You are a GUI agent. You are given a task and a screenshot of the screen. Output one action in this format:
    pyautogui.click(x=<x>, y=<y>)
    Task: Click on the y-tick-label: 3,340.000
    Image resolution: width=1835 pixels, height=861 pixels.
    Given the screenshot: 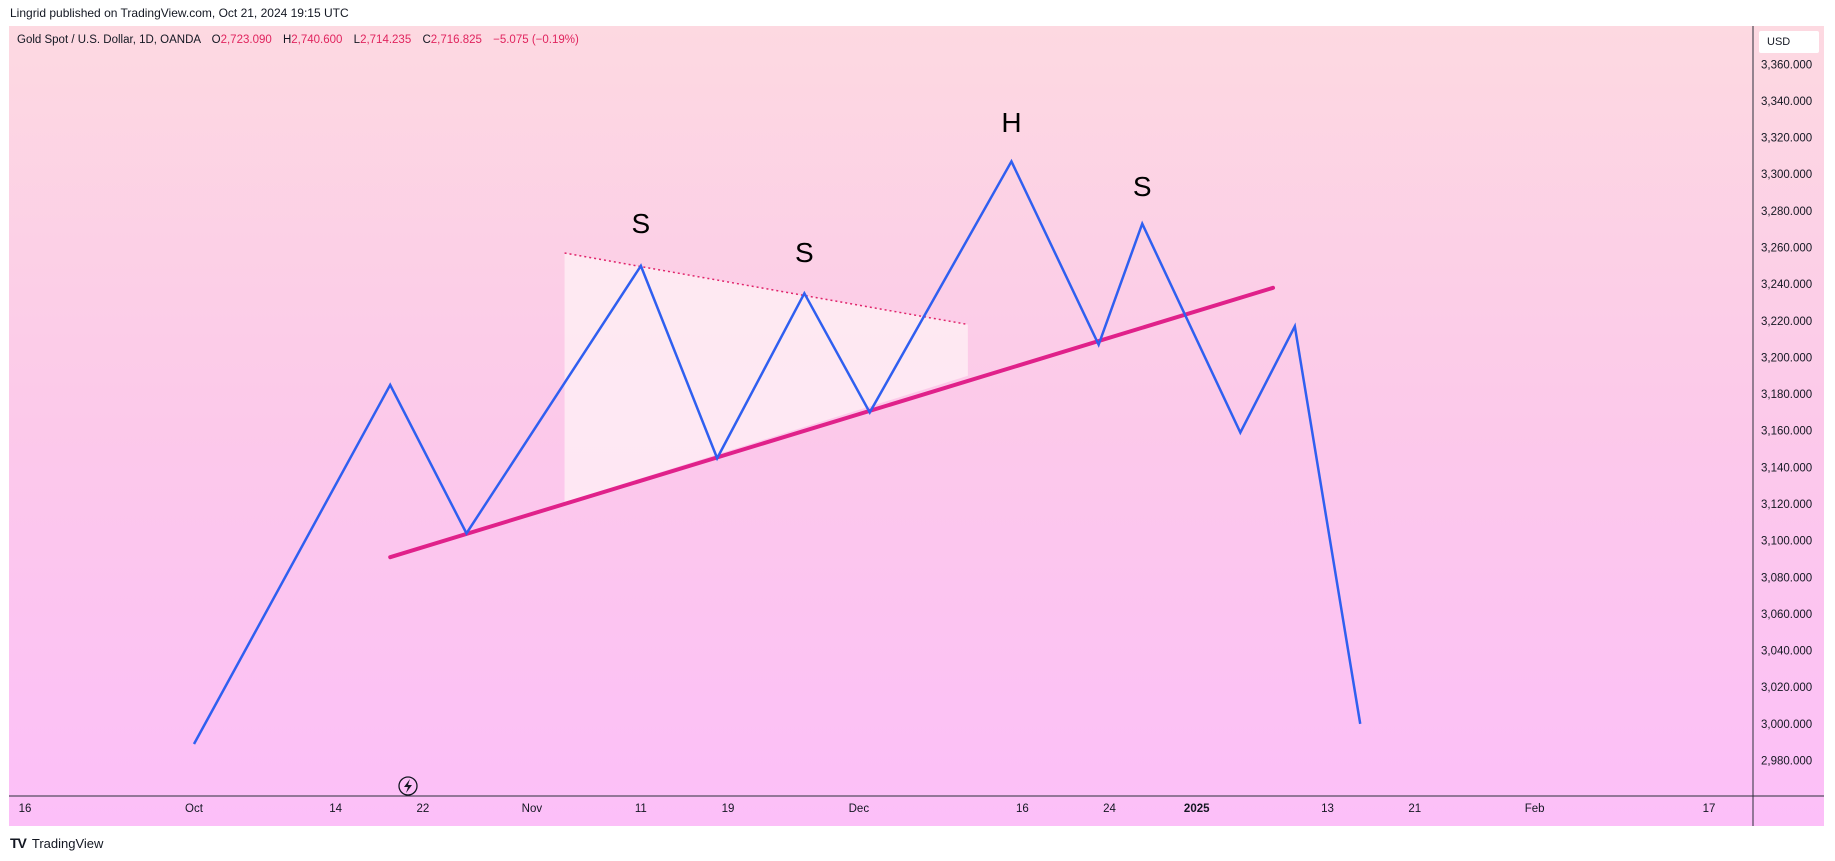 What is the action you would take?
    pyautogui.click(x=1786, y=102)
    